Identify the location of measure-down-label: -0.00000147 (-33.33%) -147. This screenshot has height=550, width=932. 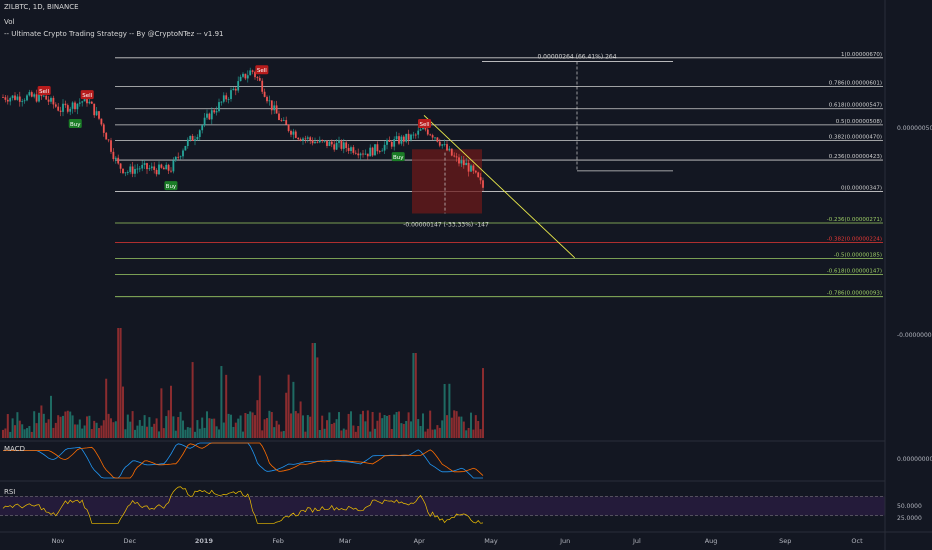
(446, 224).